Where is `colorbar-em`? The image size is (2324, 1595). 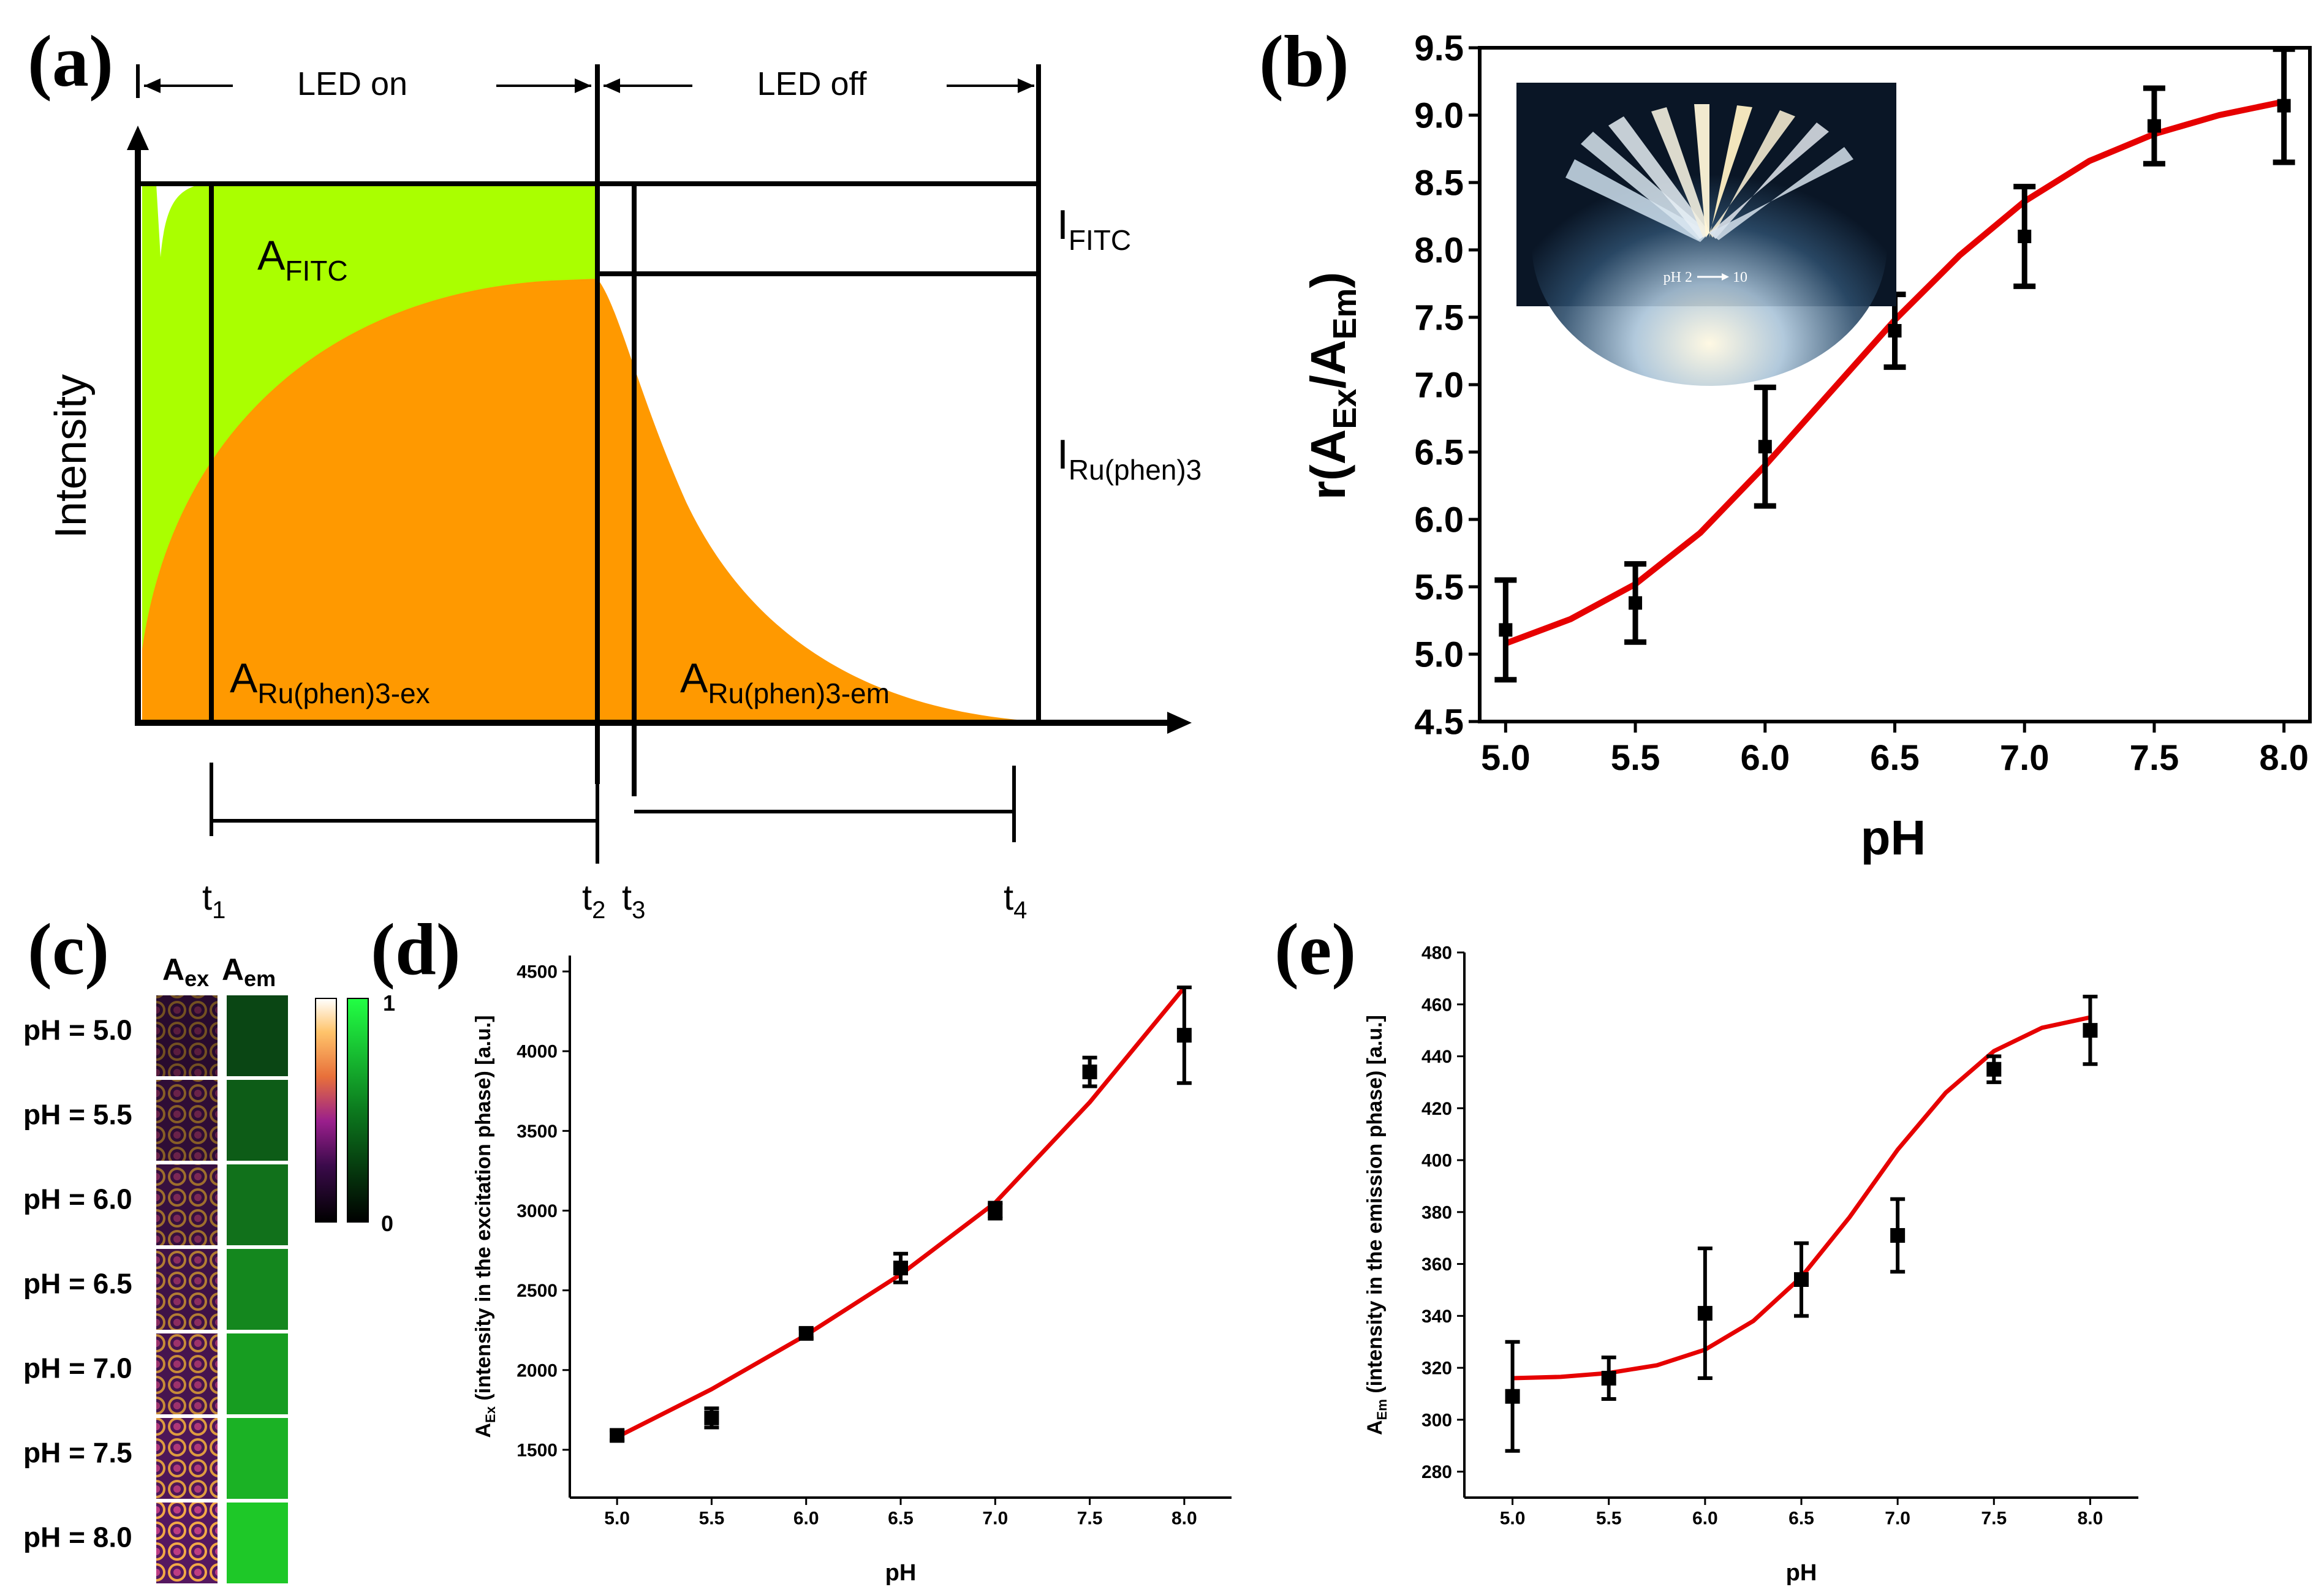
colorbar-em is located at coordinates (358, 1110).